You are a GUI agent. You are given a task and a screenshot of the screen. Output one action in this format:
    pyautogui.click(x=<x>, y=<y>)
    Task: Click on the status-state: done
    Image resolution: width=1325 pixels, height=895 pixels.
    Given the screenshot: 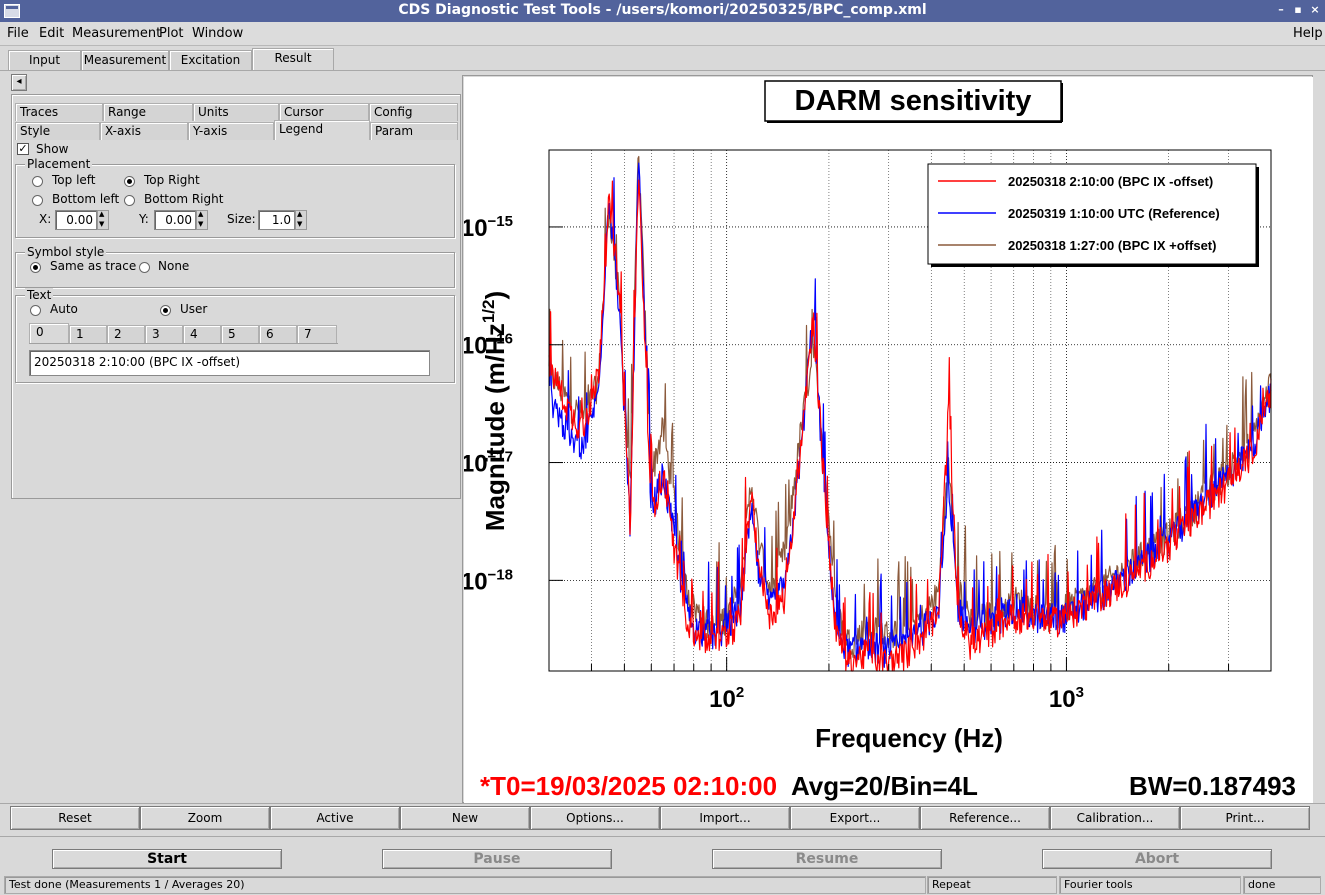 What is the action you would take?
    pyautogui.click(x=1282, y=885)
    